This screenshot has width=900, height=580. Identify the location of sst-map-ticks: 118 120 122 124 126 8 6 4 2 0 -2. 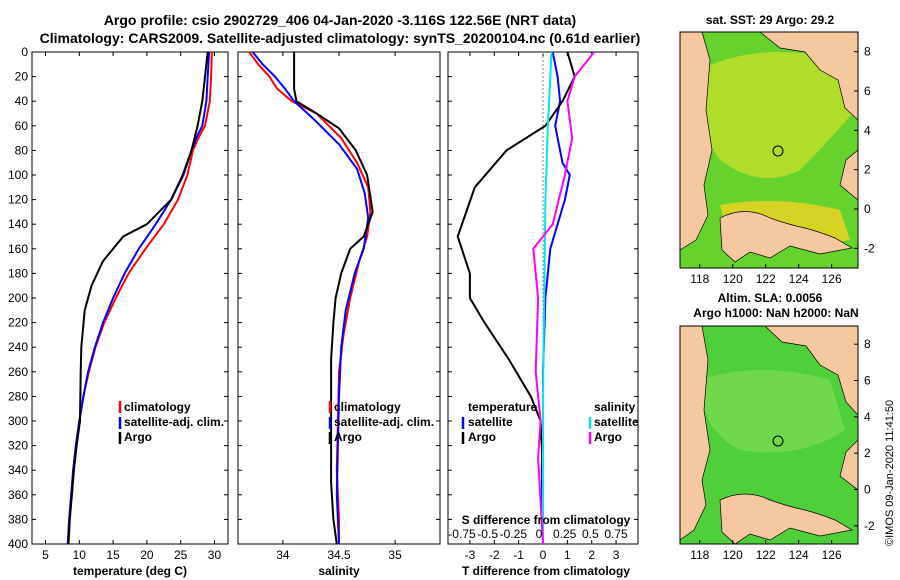
(782, 165).